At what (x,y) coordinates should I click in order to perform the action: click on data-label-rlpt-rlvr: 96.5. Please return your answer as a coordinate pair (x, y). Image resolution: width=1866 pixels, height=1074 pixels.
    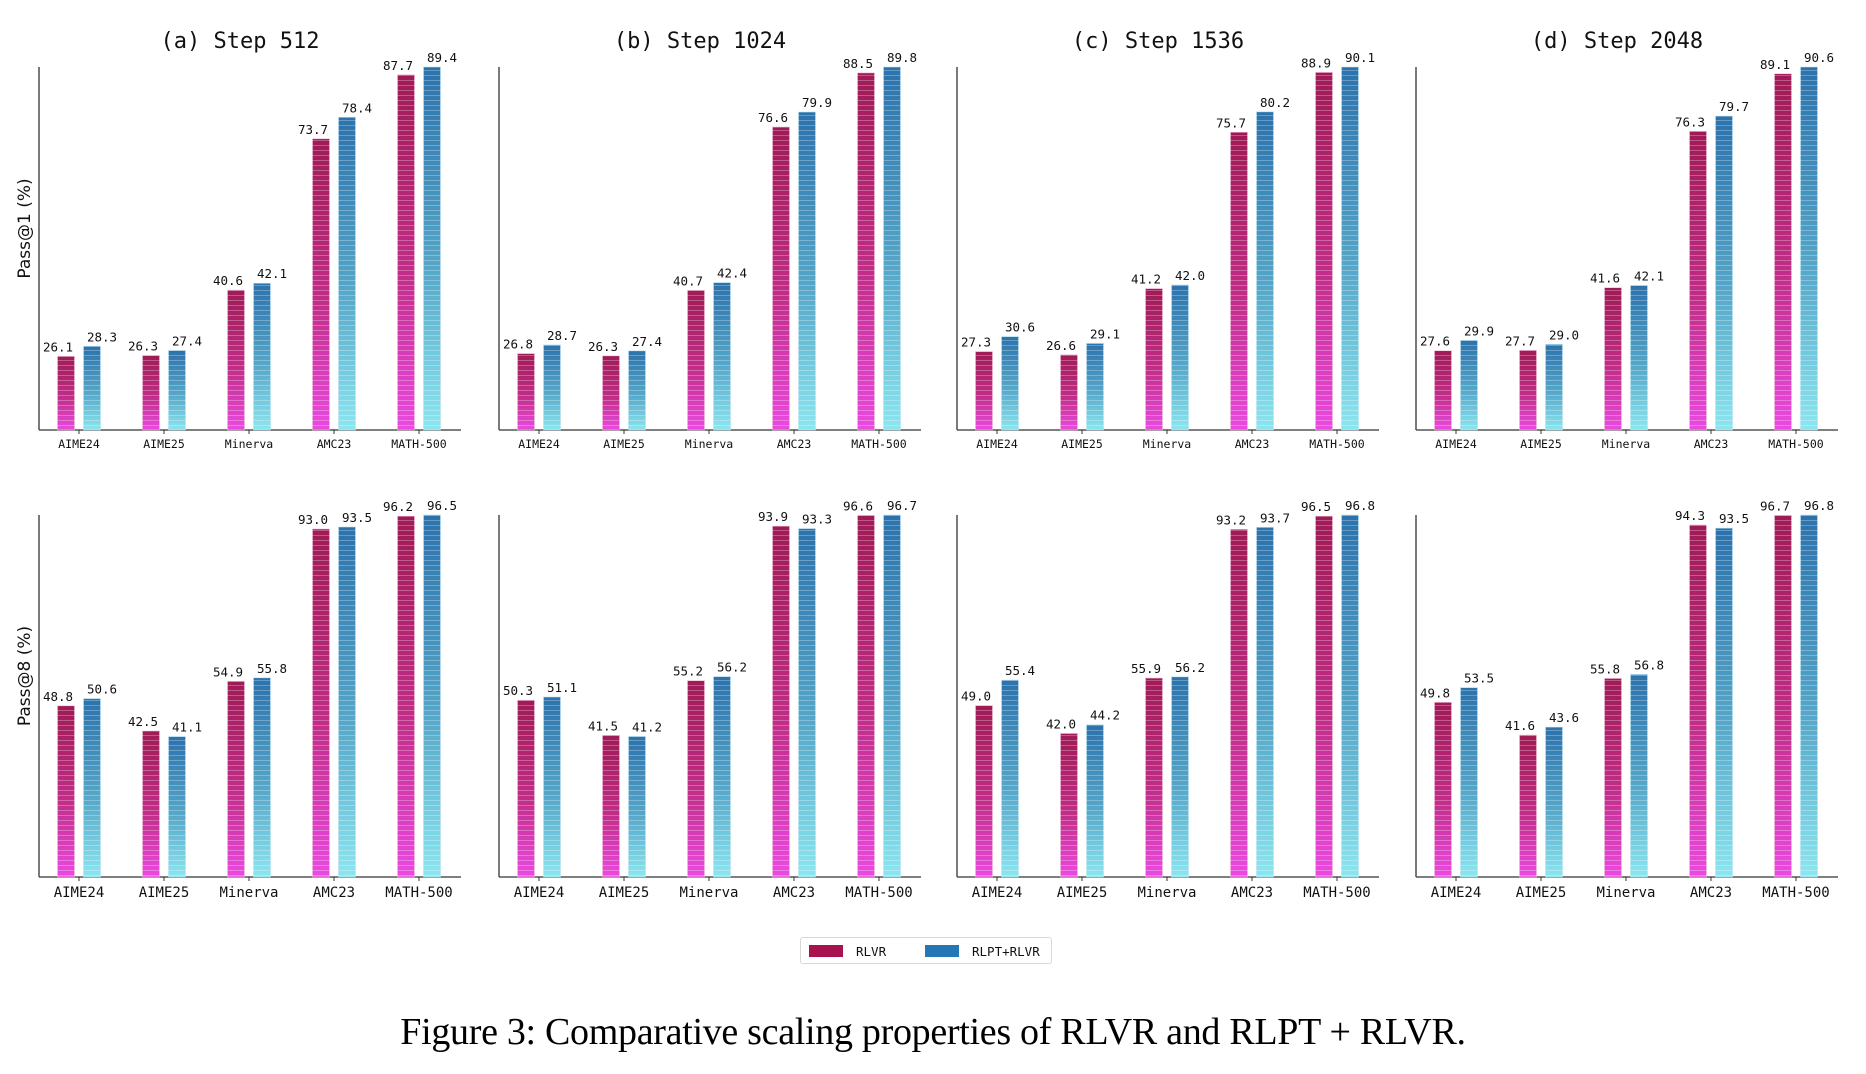
    Looking at the image, I should click on (442, 505).